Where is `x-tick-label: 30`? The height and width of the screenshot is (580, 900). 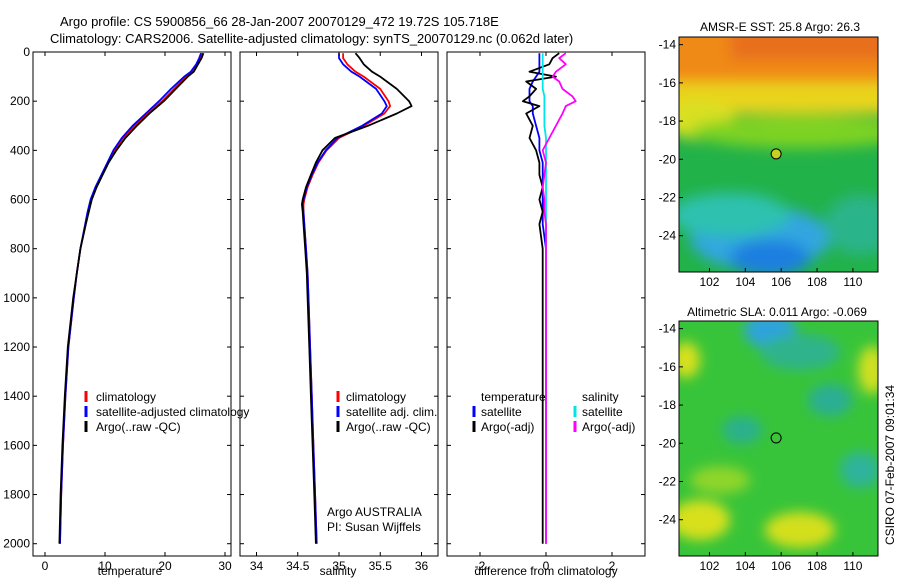
x-tick-label: 30 is located at coordinates (225, 566).